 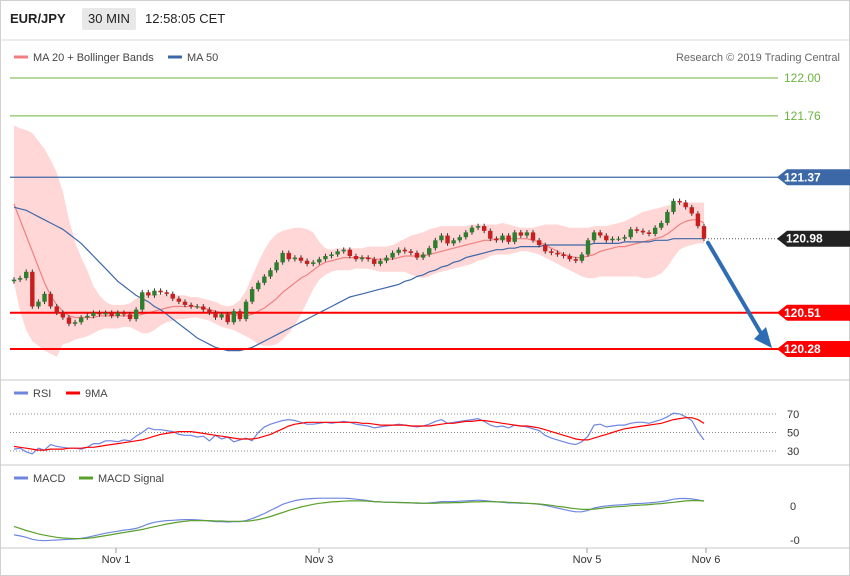 What do you see at coordinates (802, 349) in the screenshot?
I see `level-label: 120.28` at bounding box center [802, 349].